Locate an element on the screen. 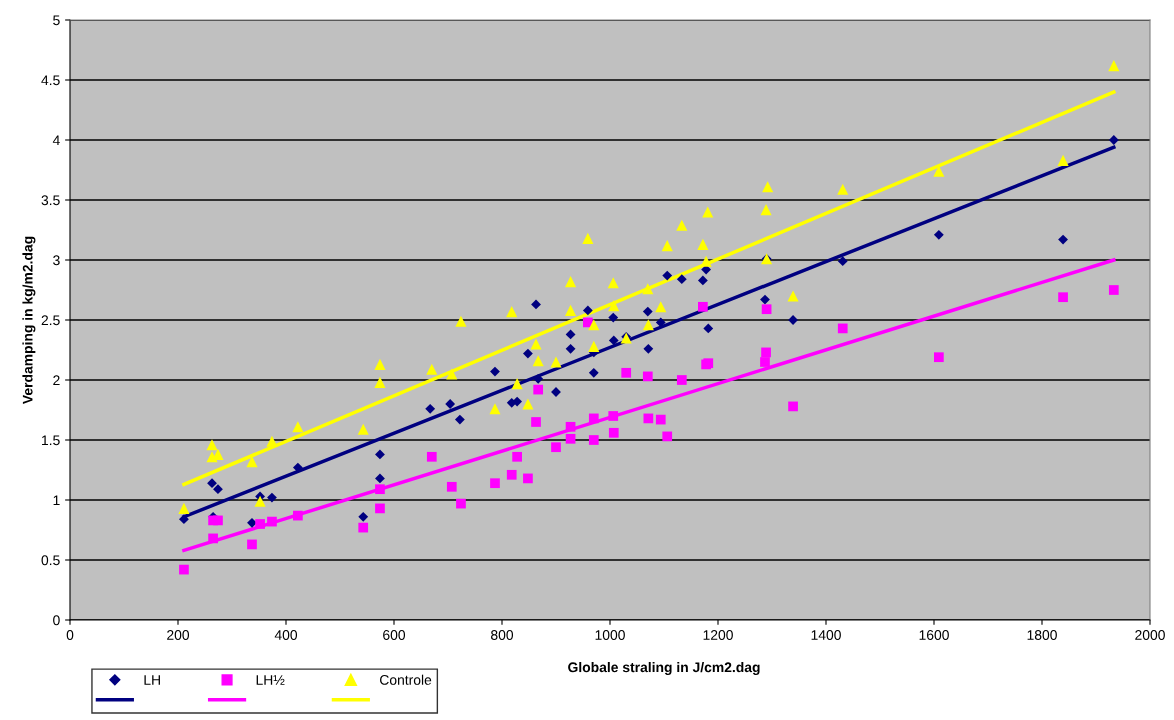  legend-label: Controle is located at coordinates (406, 679).